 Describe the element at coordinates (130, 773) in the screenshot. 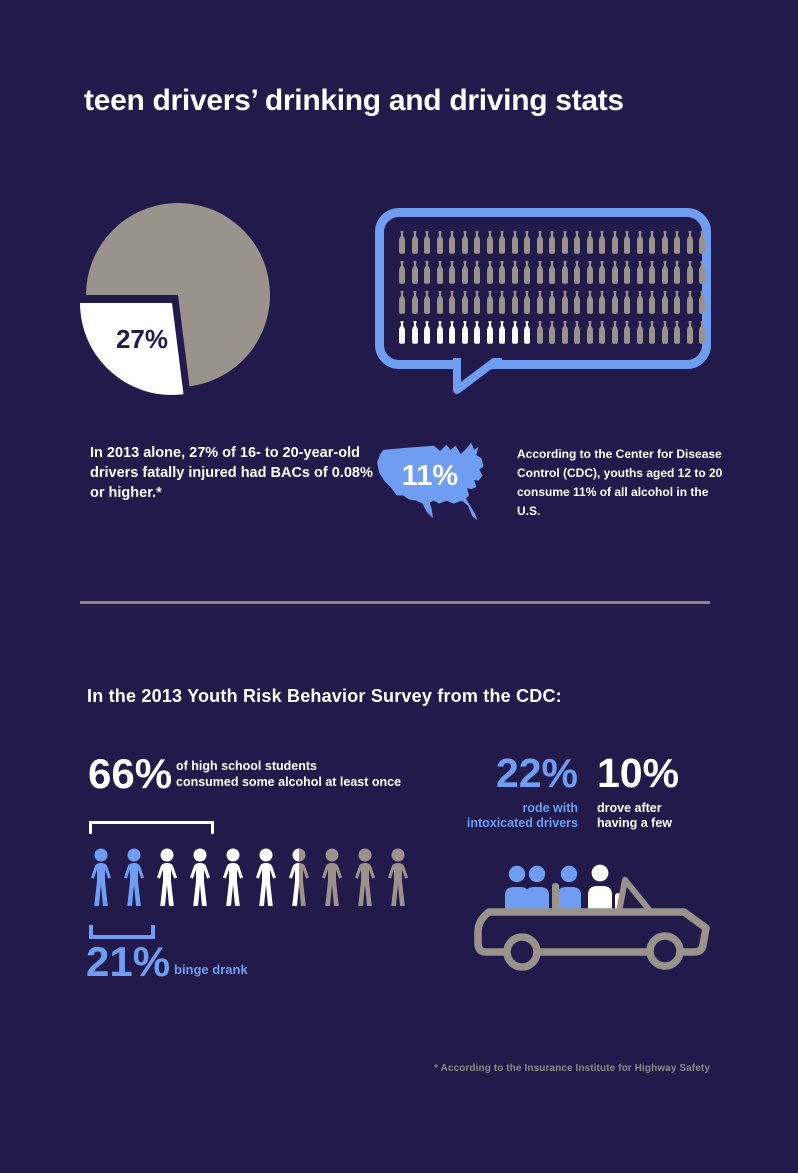

I see `stat-66-value: 66%` at that location.